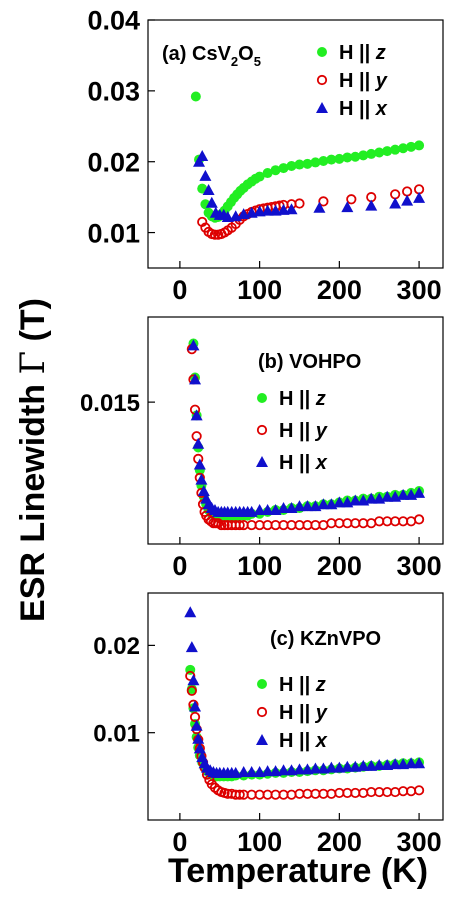 The image size is (458, 898). I want to click on panel-b-legend: H || z H || y H || x, so click(292, 431).